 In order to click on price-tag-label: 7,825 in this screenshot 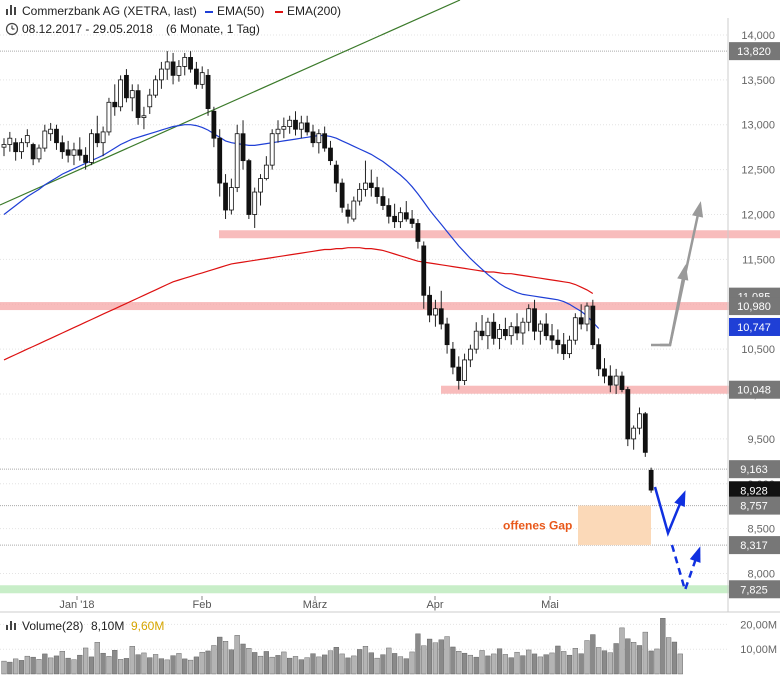, I will do `click(754, 590)`.